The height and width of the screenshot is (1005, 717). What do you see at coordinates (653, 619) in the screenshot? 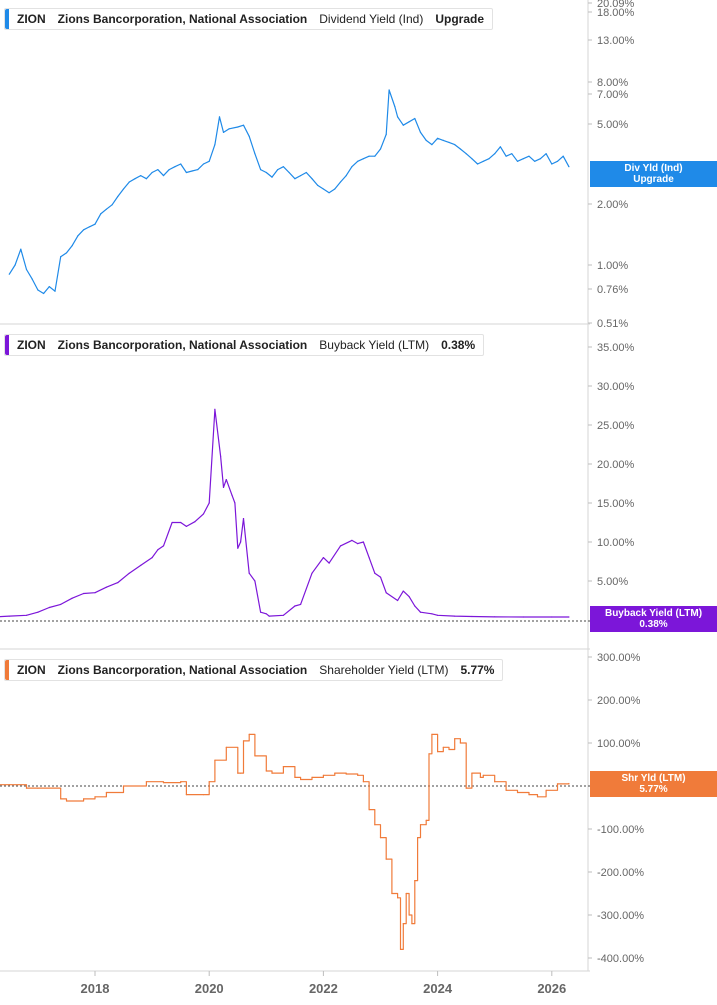
I see `value-tag-buyback: Buyback Yield (LTM) 0.38%` at bounding box center [653, 619].